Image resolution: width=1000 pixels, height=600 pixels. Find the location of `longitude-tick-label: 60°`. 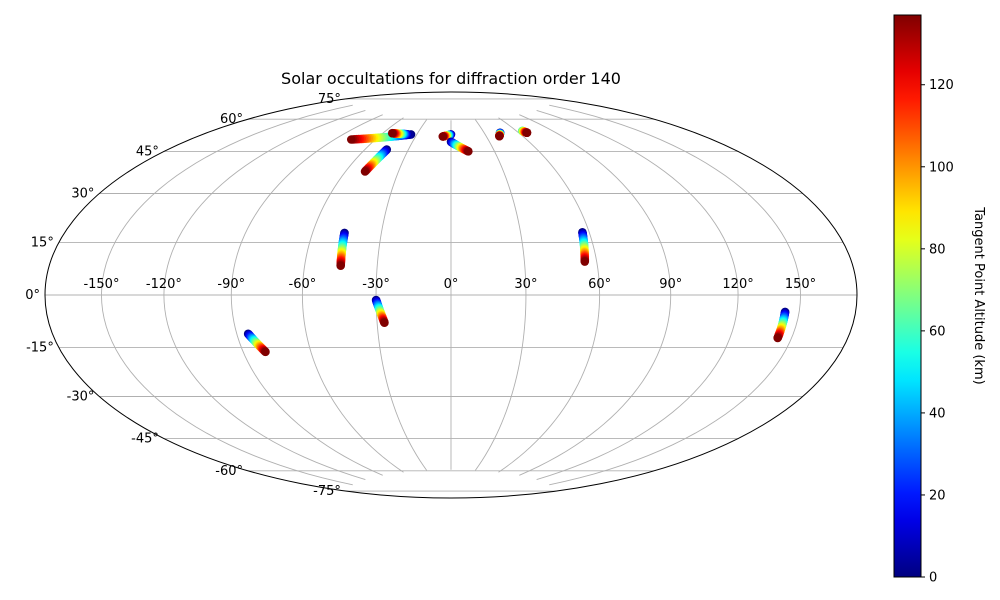

longitude-tick-label: 60° is located at coordinates (599, 284).